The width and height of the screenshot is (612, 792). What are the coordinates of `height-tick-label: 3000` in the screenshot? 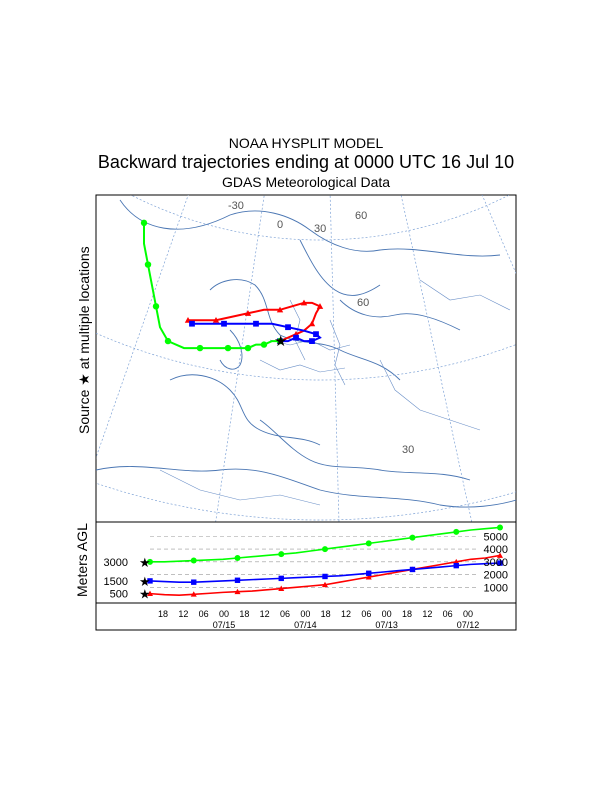 It's located at (496, 563).